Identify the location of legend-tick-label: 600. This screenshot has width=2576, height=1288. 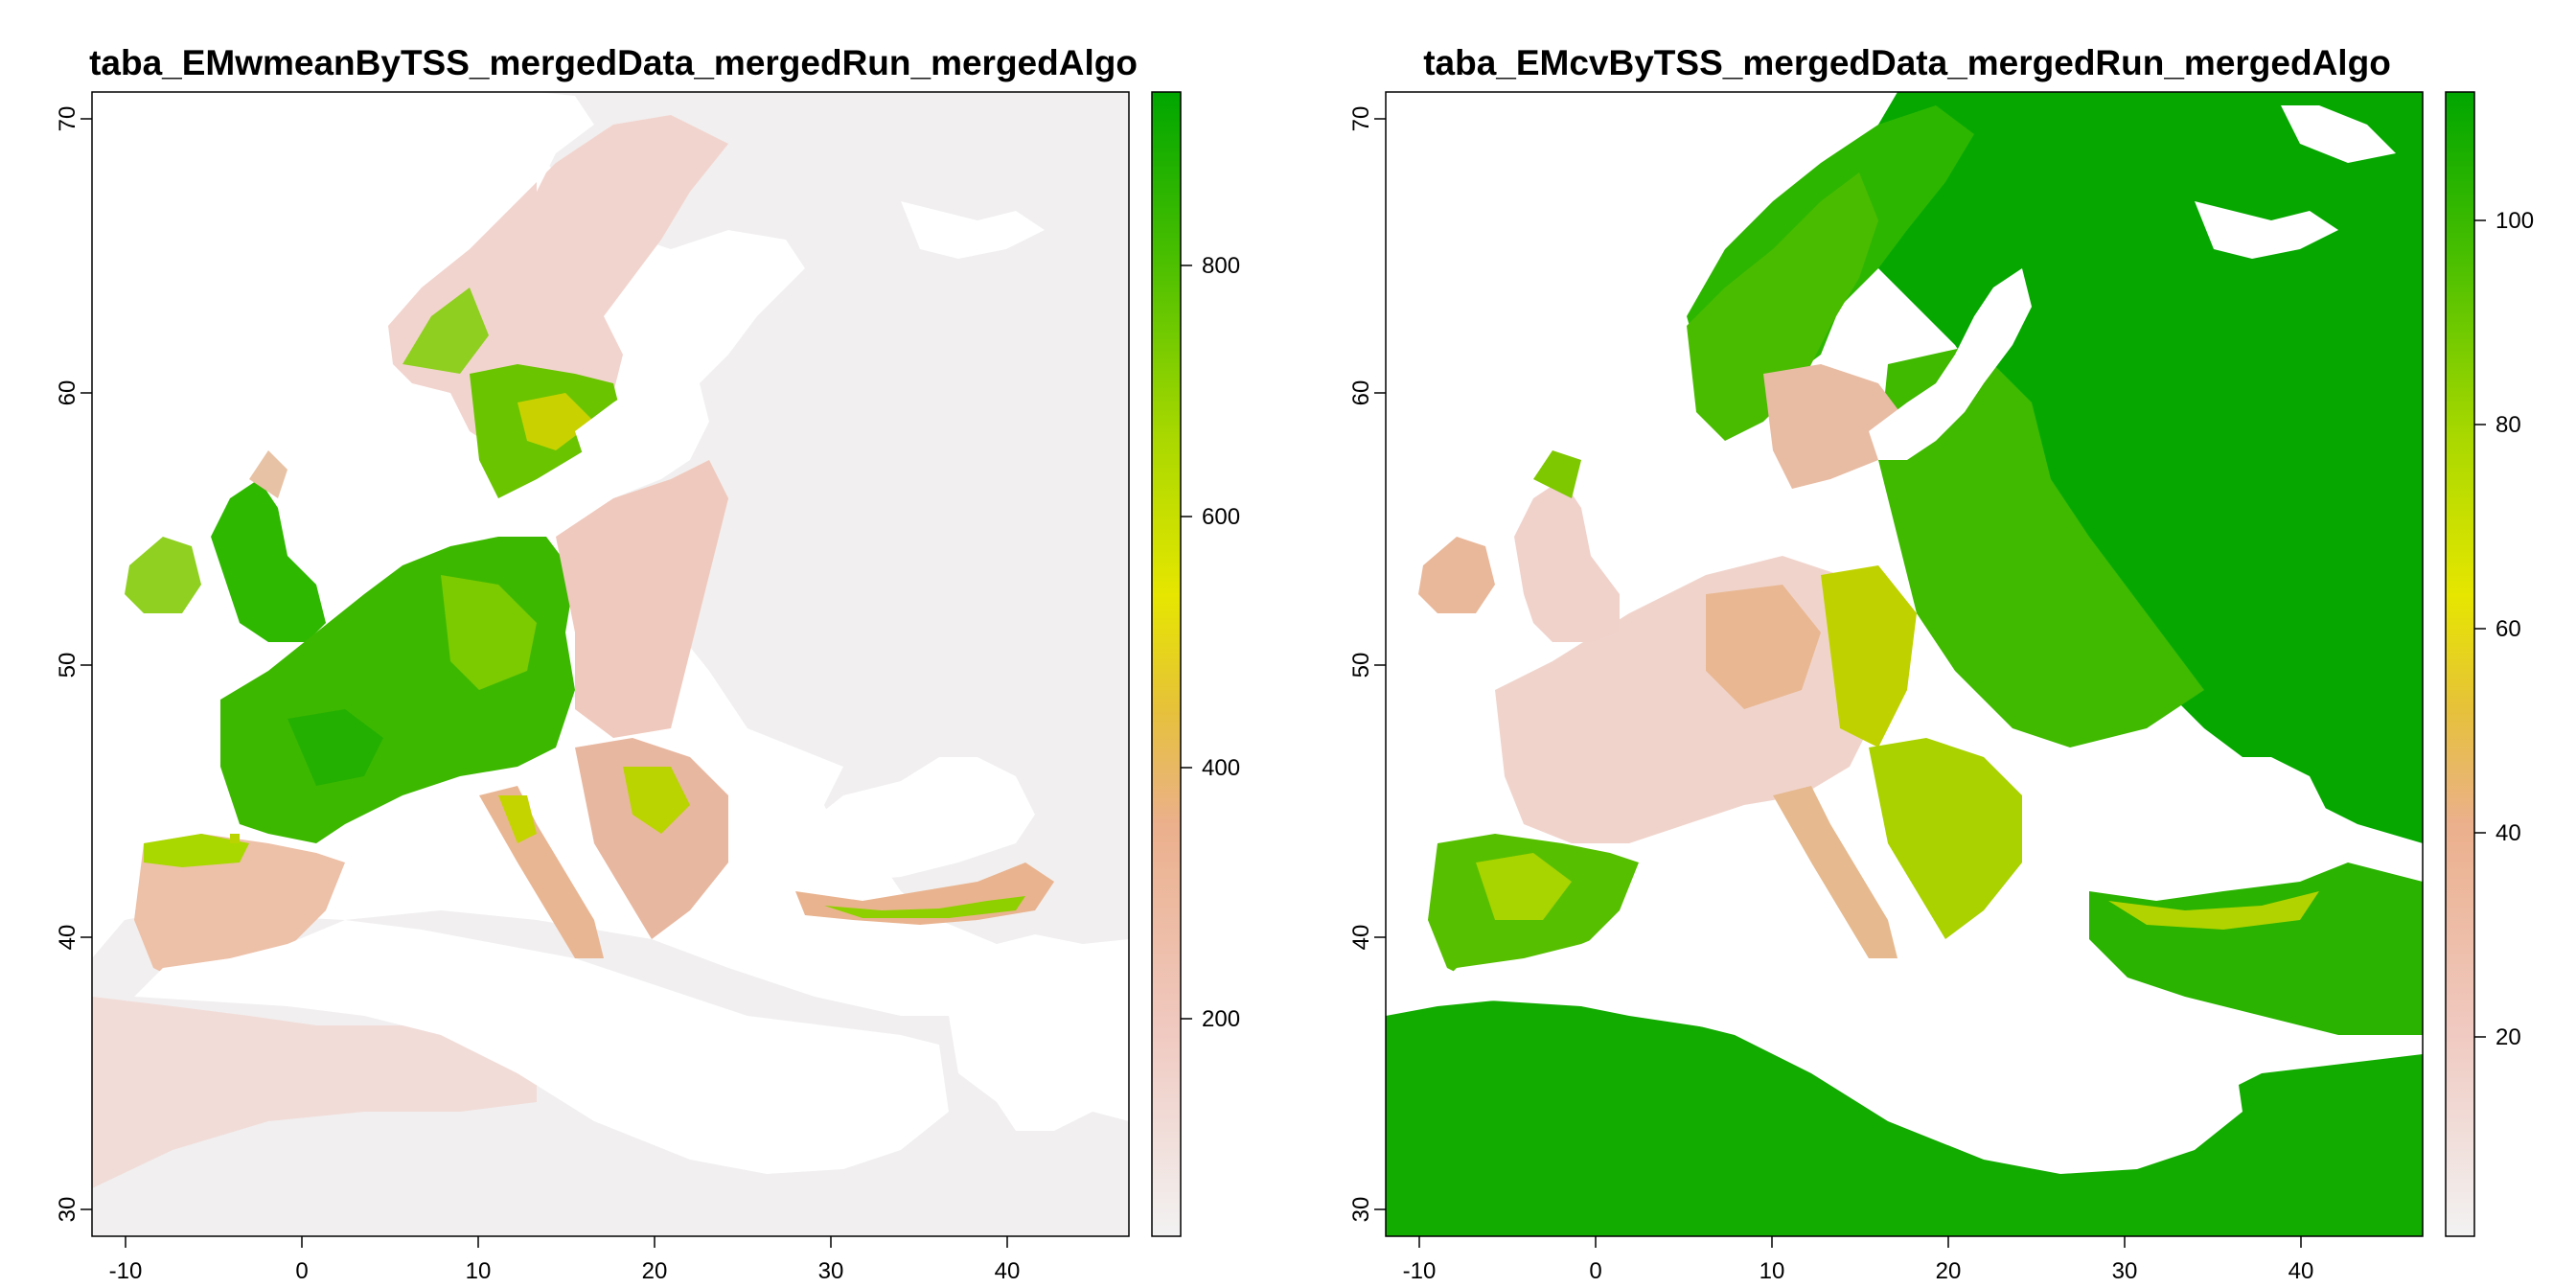
(1221, 517).